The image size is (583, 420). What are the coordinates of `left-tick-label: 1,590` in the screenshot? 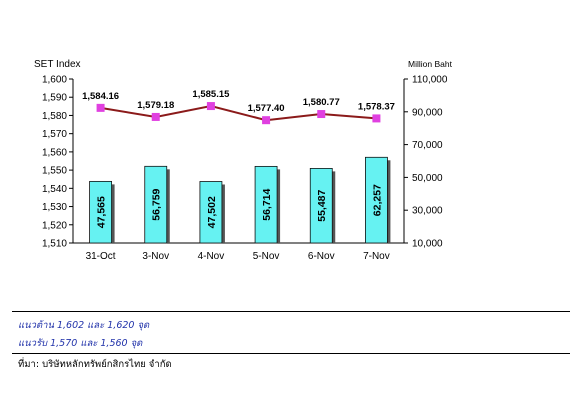 It's located at (54, 98).